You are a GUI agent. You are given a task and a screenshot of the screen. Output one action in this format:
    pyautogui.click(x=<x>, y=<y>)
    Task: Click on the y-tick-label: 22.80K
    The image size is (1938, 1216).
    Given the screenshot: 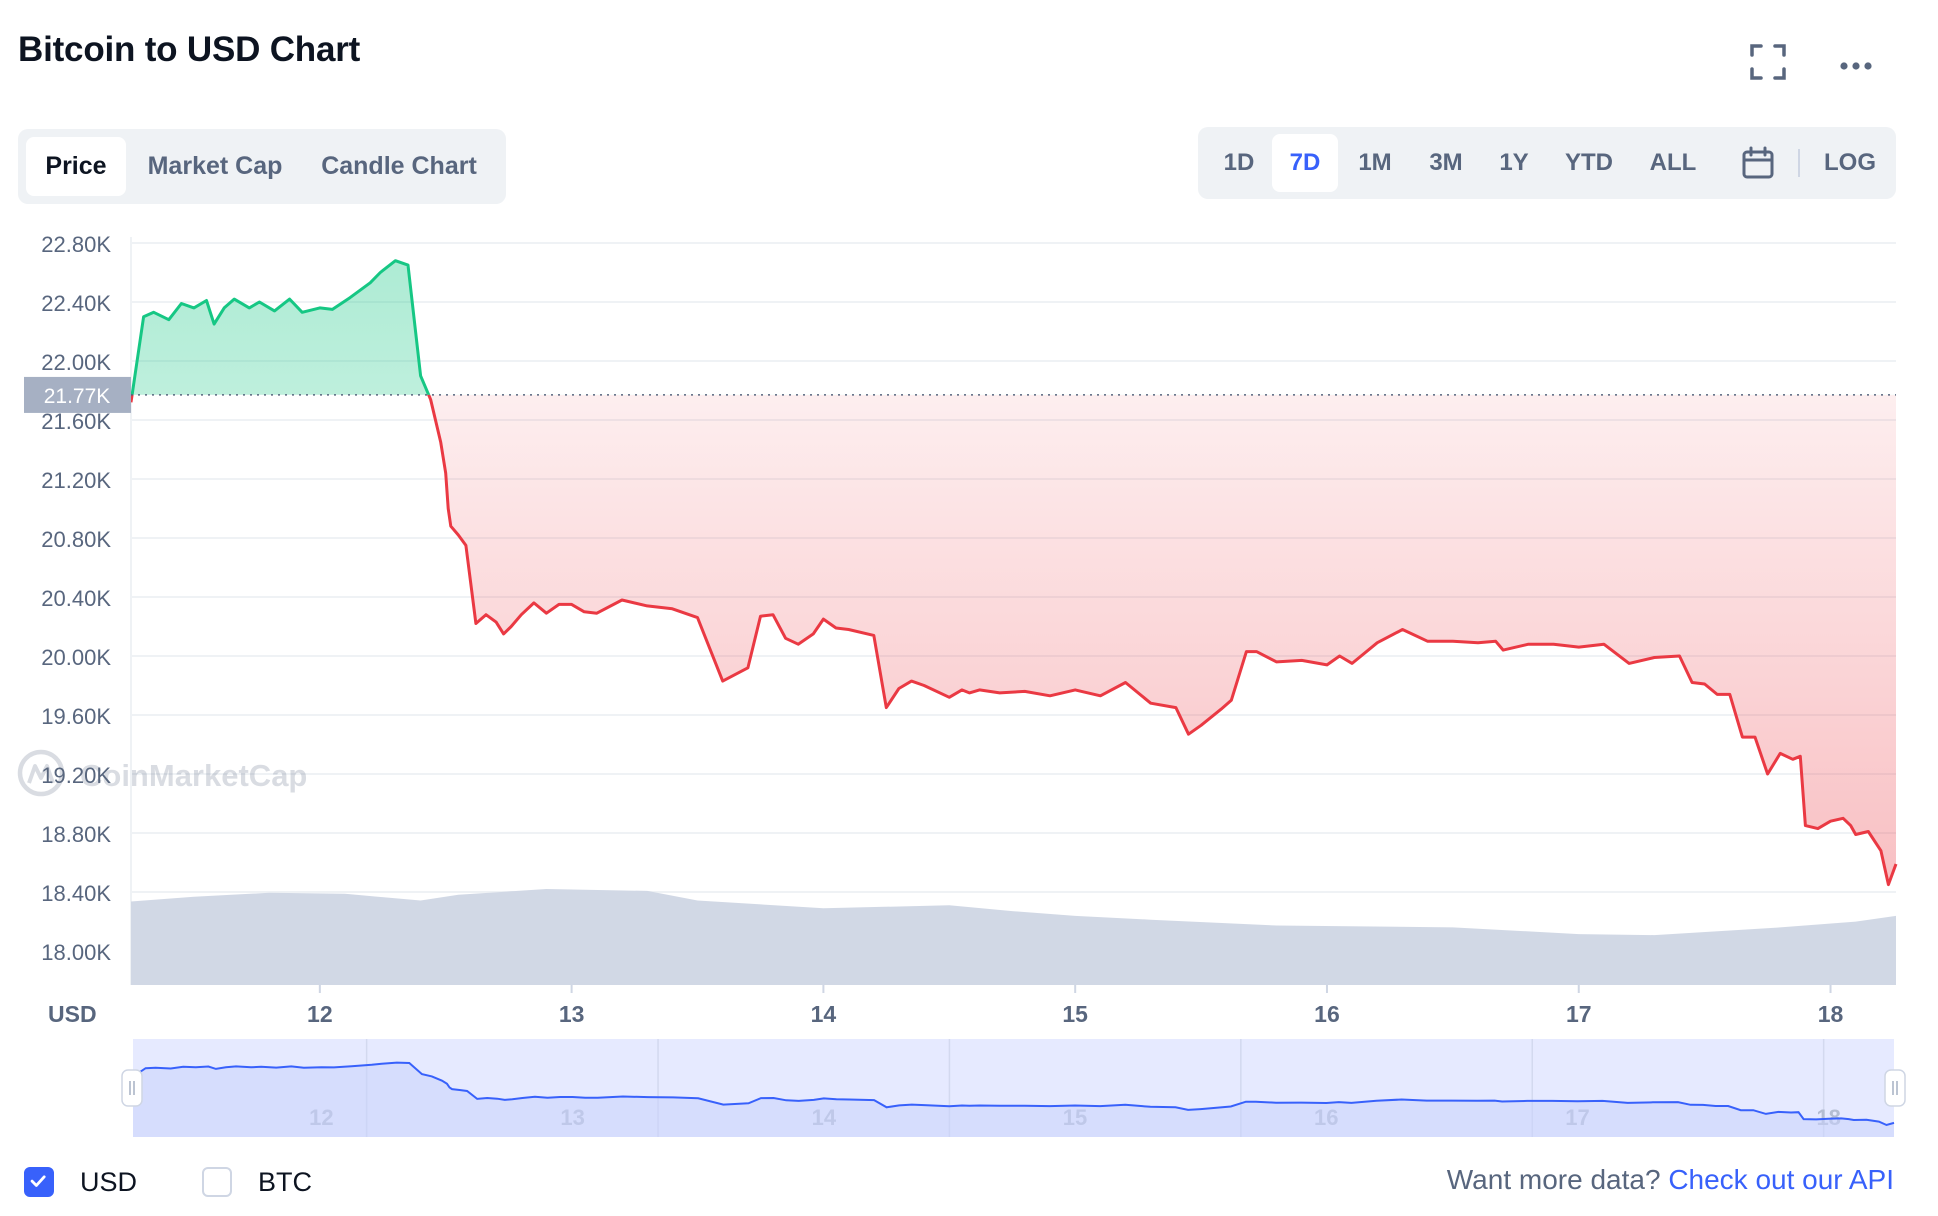 What is the action you would take?
    pyautogui.click(x=76, y=244)
    